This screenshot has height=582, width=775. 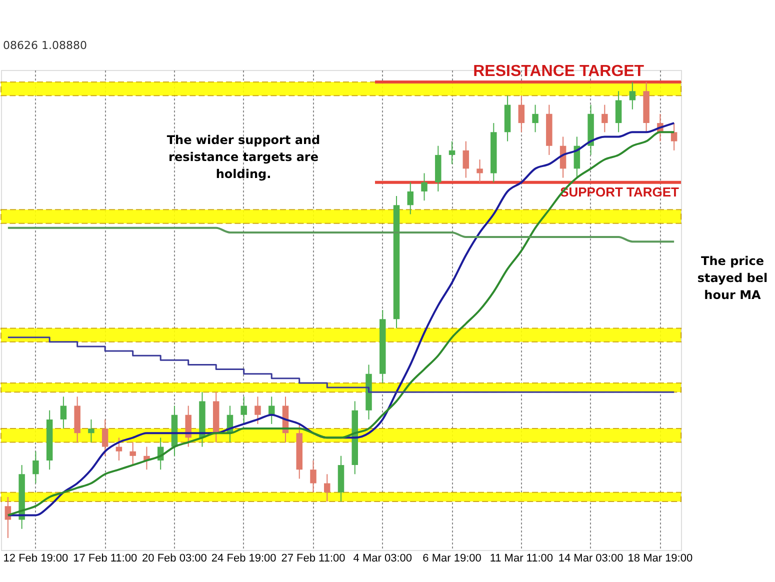 What do you see at coordinates (45, 45) in the screenshot?
I see `text: 08626 1.08880` at bounding box center [45, 45].